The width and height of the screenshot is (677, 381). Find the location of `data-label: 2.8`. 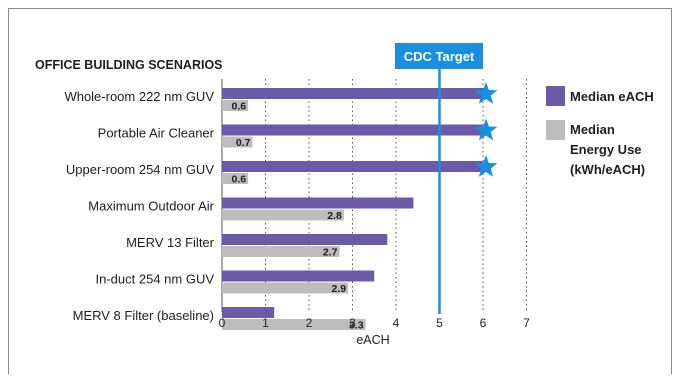

data-label: 2.8 is located at coordinates (334, 216).